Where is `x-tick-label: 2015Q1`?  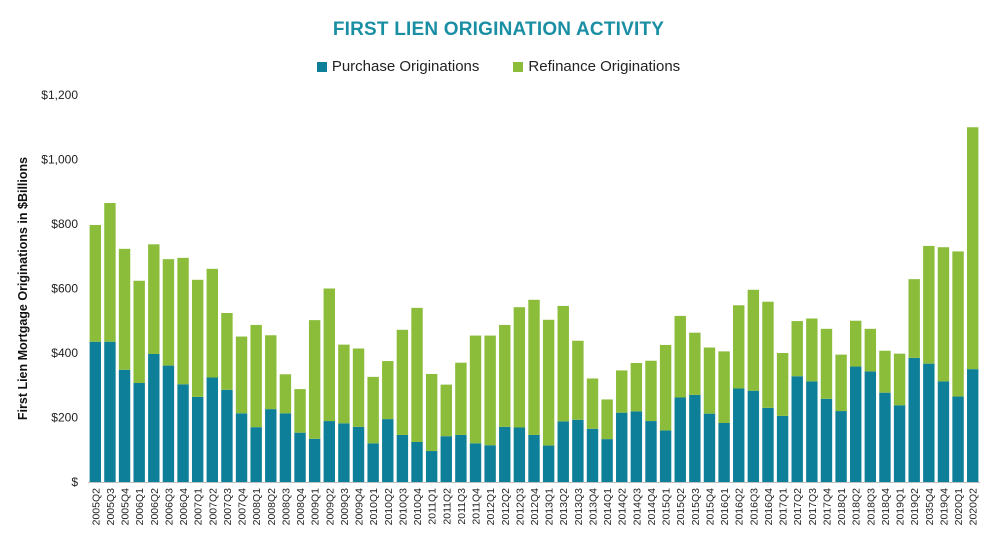 x-tick-label: 2015Q1 is located at coordinates (667, 507).